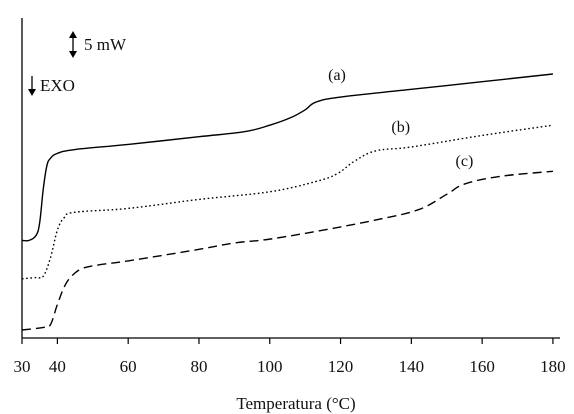 The height and width of the screenshot is (414, 574). I want to click on x-tick-label: 140, so click(412, 366).